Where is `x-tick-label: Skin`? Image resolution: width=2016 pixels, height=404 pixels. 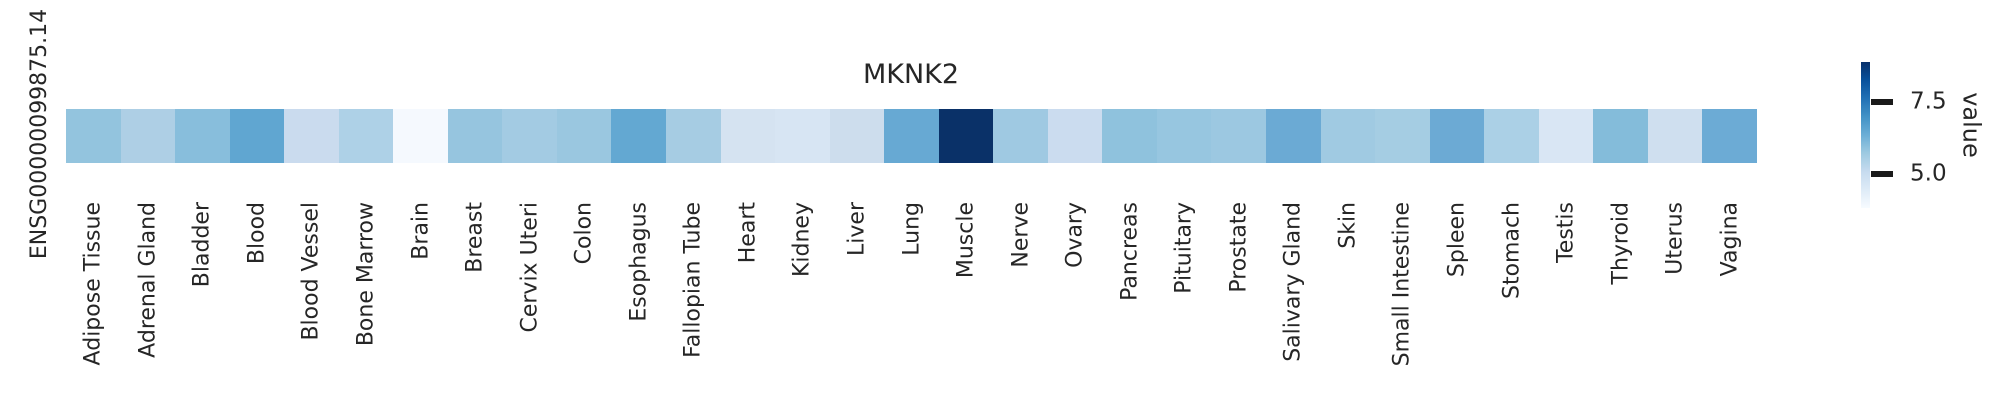
x-tick-label: Skin is located at coordinates (1348, 225).